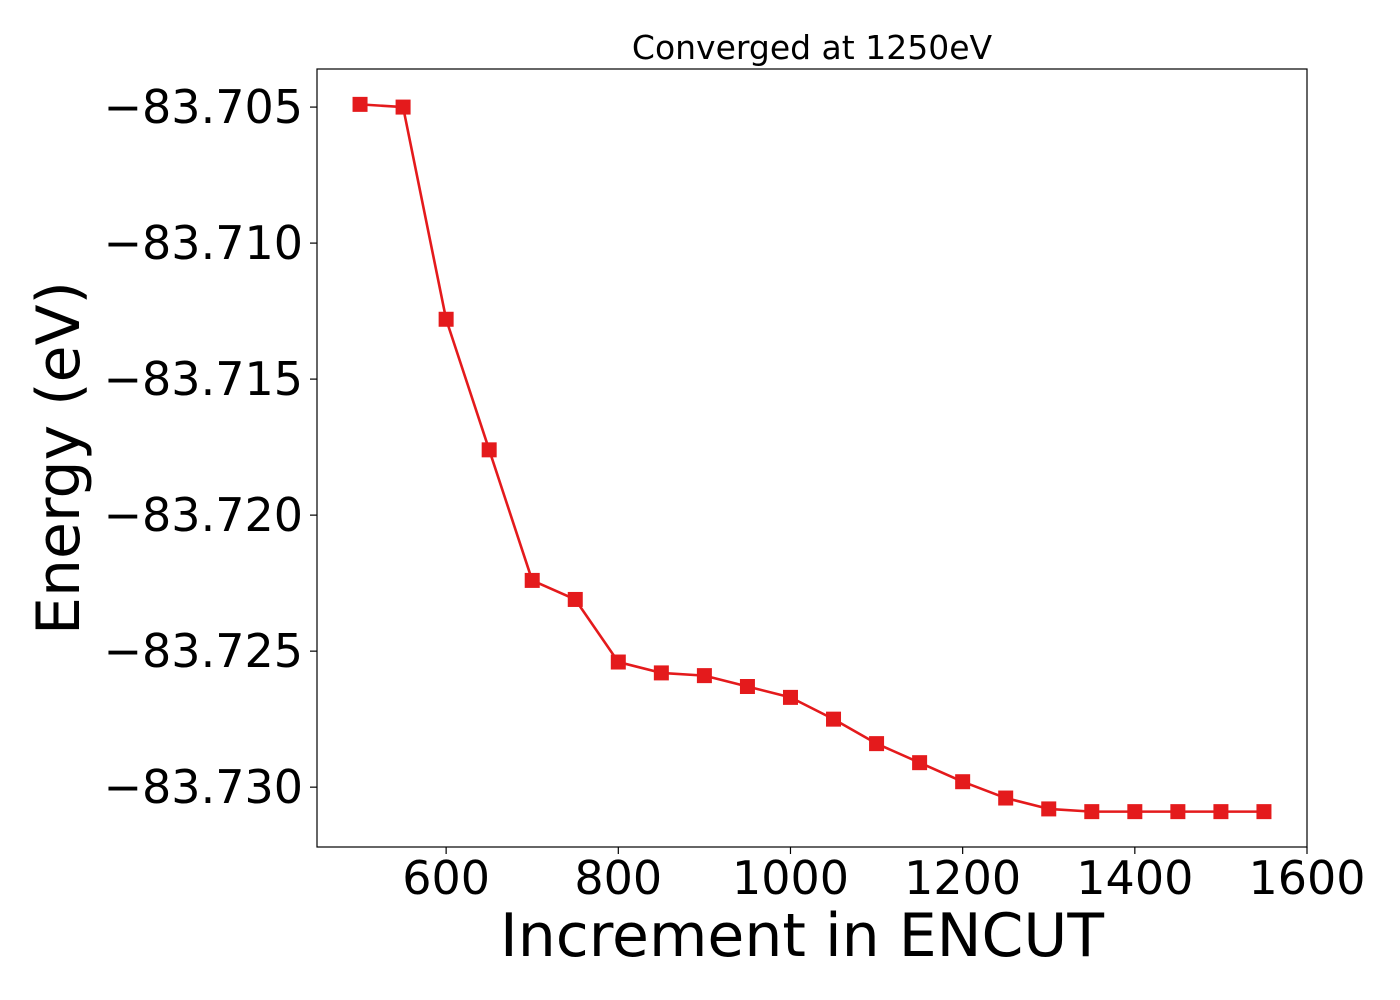 This screenshot has height=1000, width=1400. I want to click on x-tick-label: 1000, so click(790, 878).